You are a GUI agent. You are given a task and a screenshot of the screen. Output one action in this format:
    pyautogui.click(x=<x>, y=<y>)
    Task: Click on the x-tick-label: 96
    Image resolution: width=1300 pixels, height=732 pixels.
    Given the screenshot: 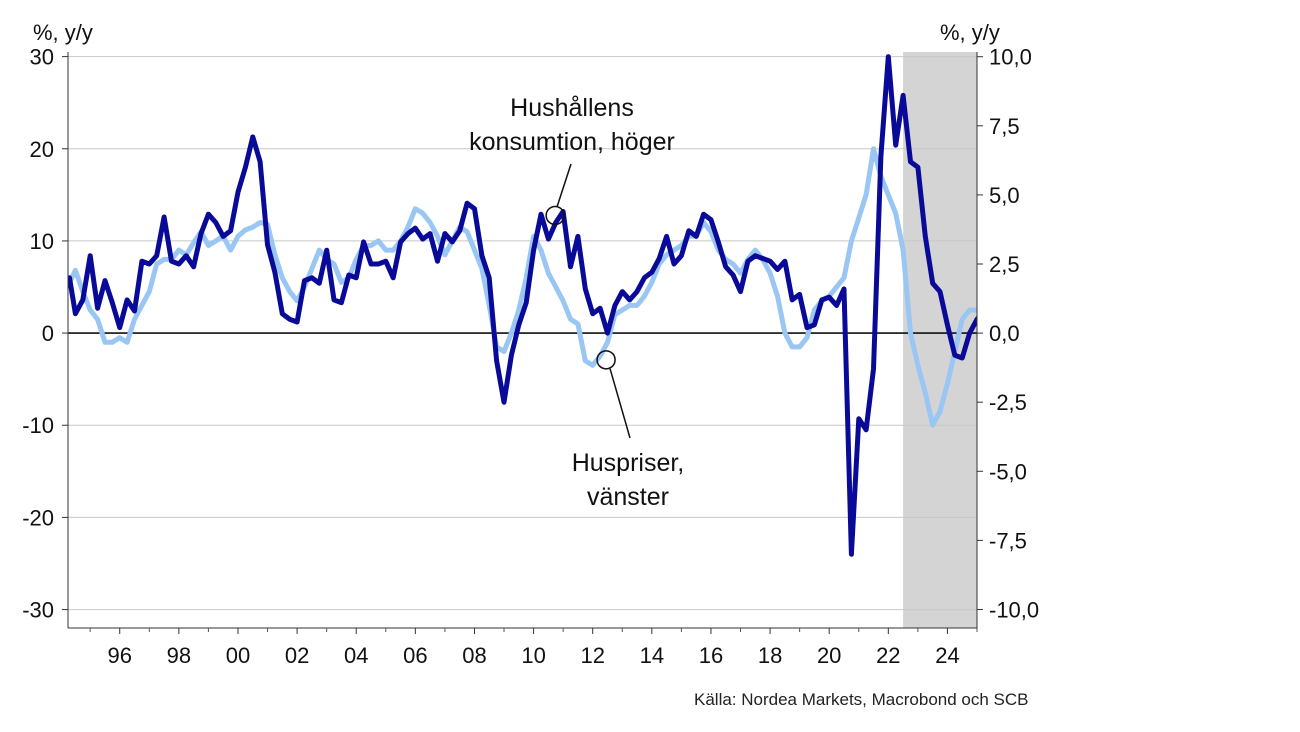 What is the action you would take?
    pyautogui.click(x=119, y=655)
    